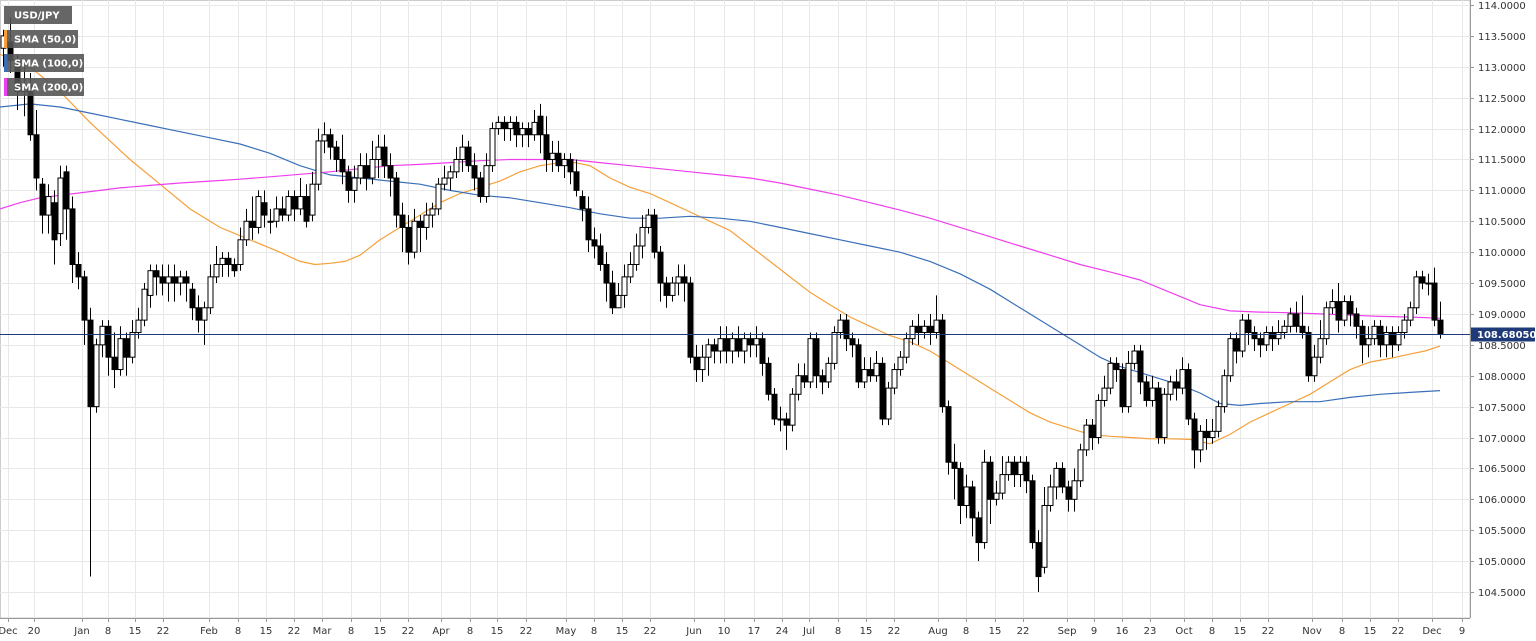 This screenshot has height=641, width=1536. Describe the element at coordinates (1506, 335) in the screenshot. I see `price-label: 108.68050` at that location.